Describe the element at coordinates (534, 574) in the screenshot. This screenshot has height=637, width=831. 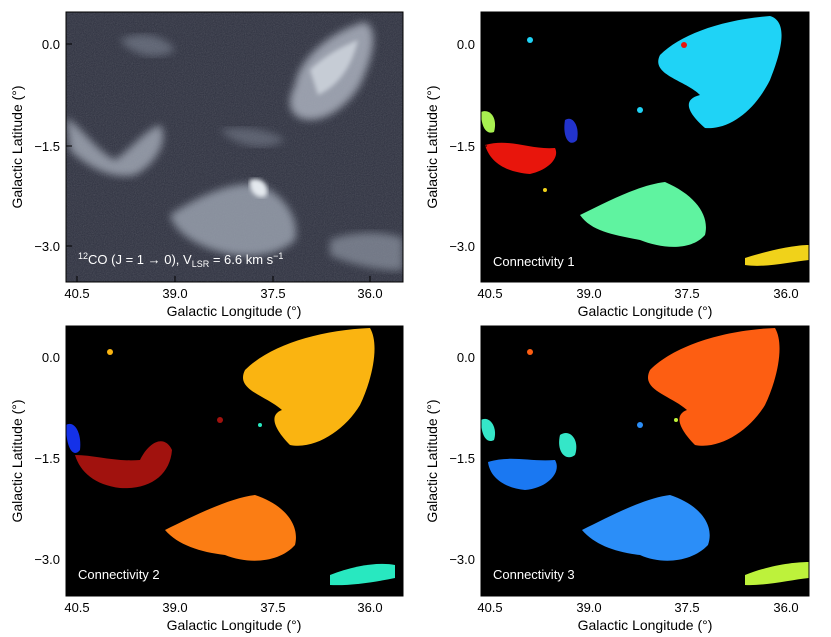
I see `connectivity-3-caption: Connectivity 3` at that location.